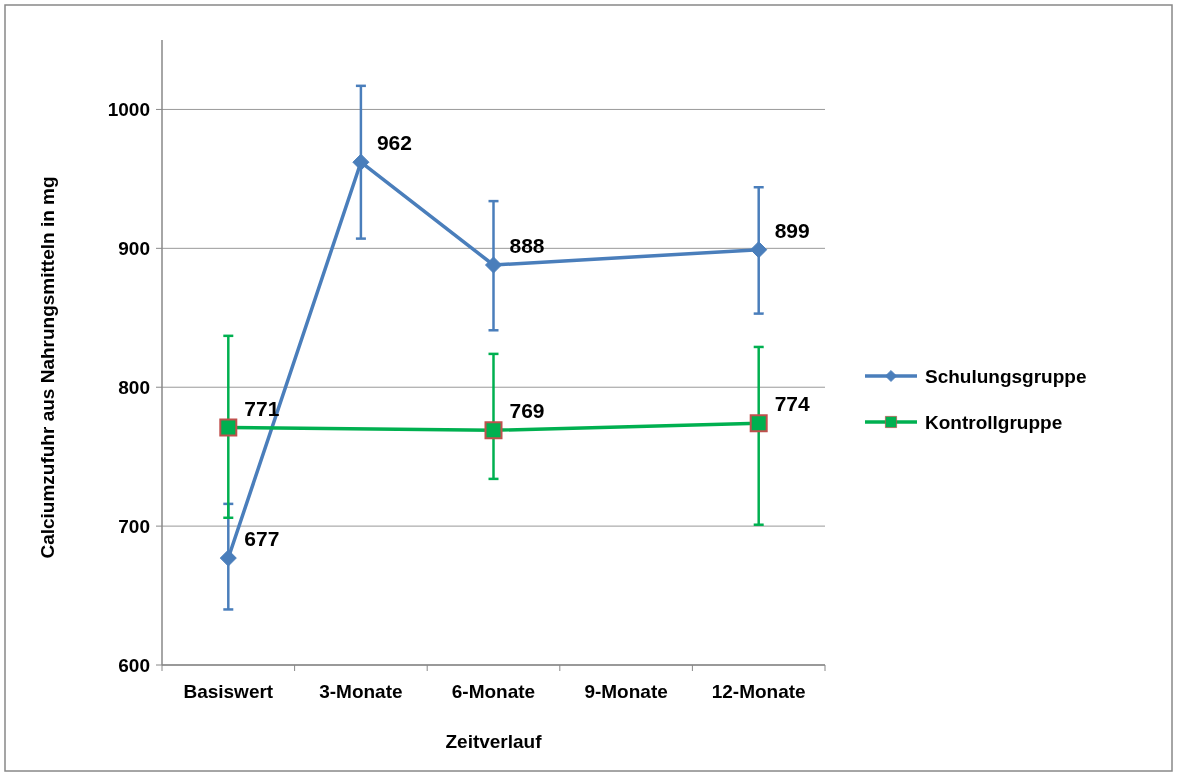 The height and width of the screenshot is (776, 1177). Describe the element at coordinates (626, 691) in the screenshot. I see `x-tick-label: 9-Monate` at that location.